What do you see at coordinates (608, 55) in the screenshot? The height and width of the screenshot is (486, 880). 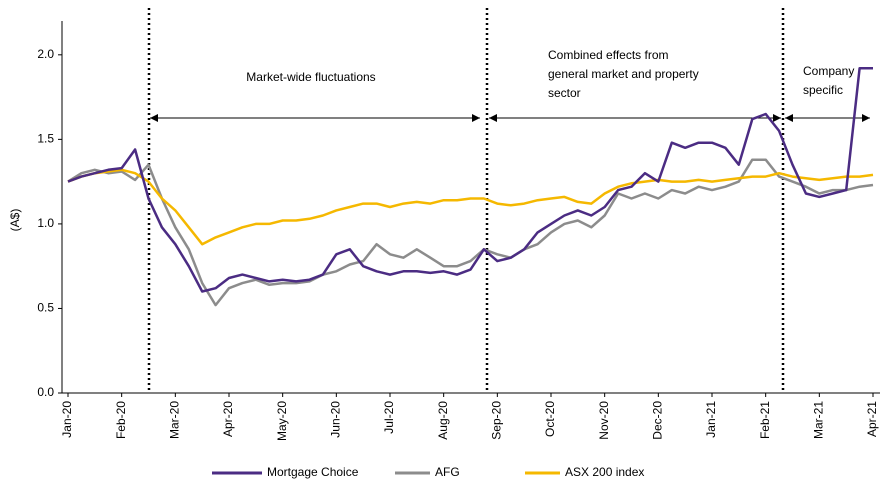 I see `annotation: Combined effects from` at bounding box center [608, 55].